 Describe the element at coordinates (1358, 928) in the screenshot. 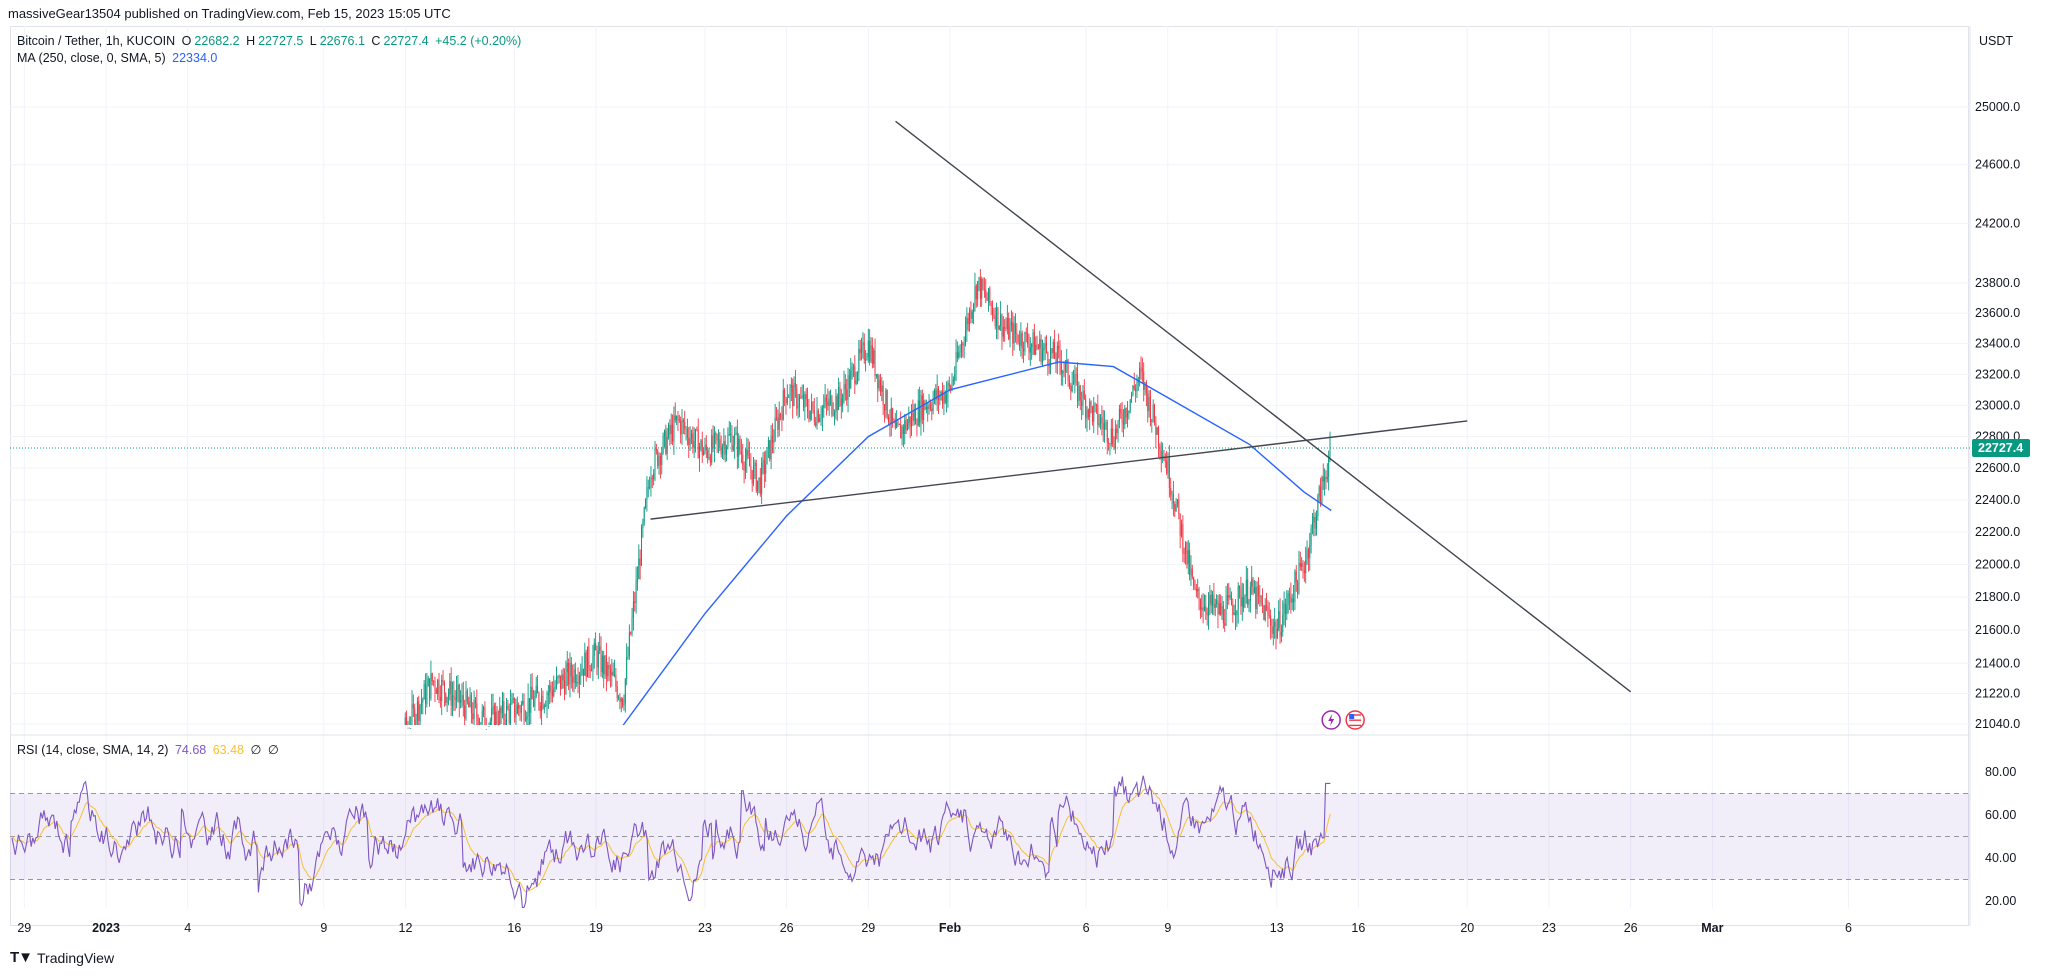

I see `time-tick-label: 16` at that location.